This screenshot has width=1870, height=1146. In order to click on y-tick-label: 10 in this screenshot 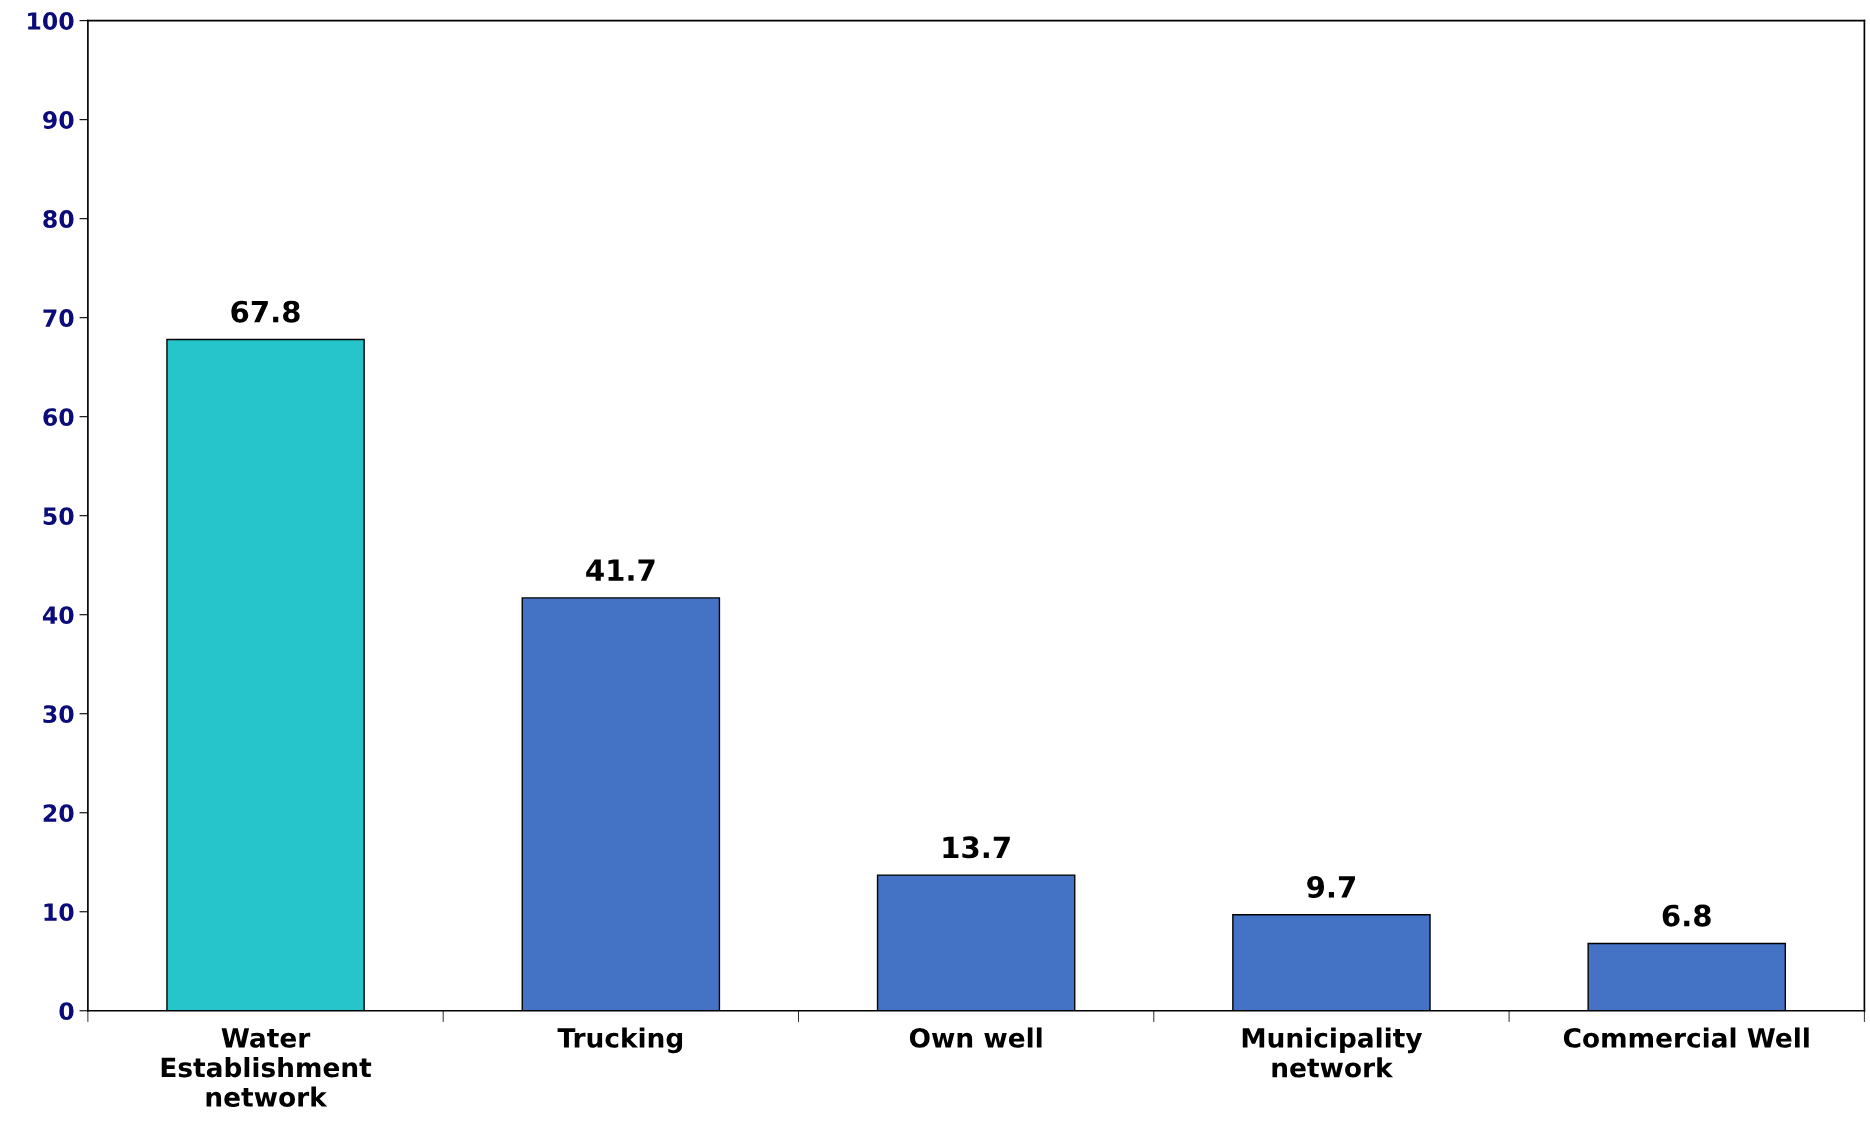, I will do `click(59, 912)`.